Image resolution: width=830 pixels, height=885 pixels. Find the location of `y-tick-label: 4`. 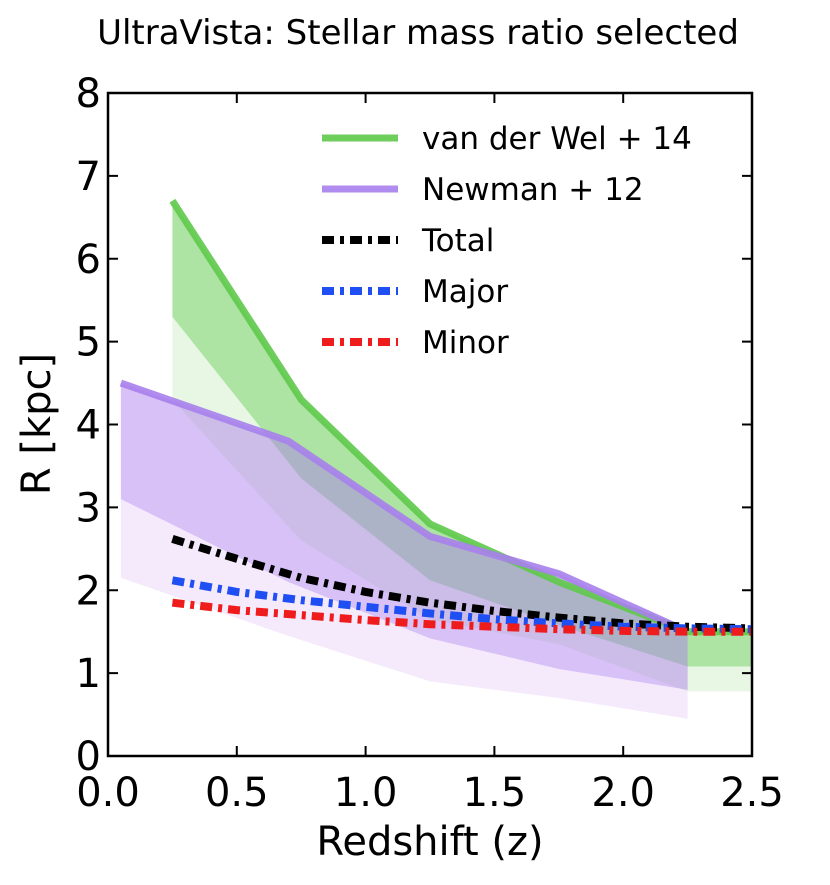

y-tick-label: 4 is located at coordinates (88, 426).